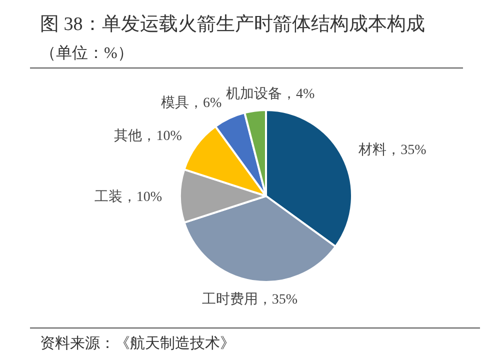  Describe the element at coordinates (137, 343) in the screenshot. I see `text: 资料来源：《航天制造技术》` at that location.